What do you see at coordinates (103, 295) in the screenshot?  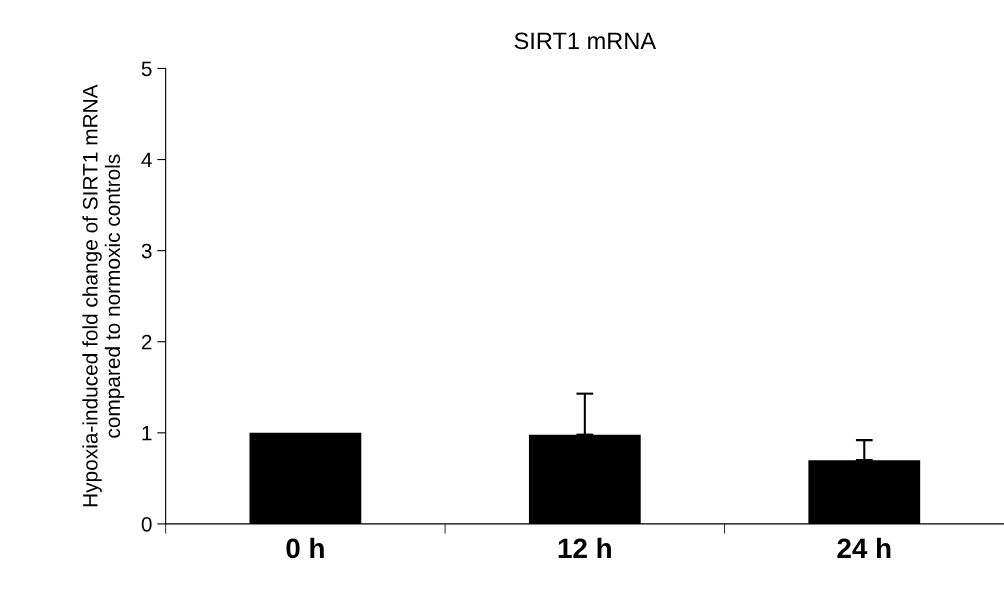 I see `y-axis-title: Hypoxia-induced fold change of SIRT1 mRNA compared to normoxic controls` at bounding box center [103, 295].